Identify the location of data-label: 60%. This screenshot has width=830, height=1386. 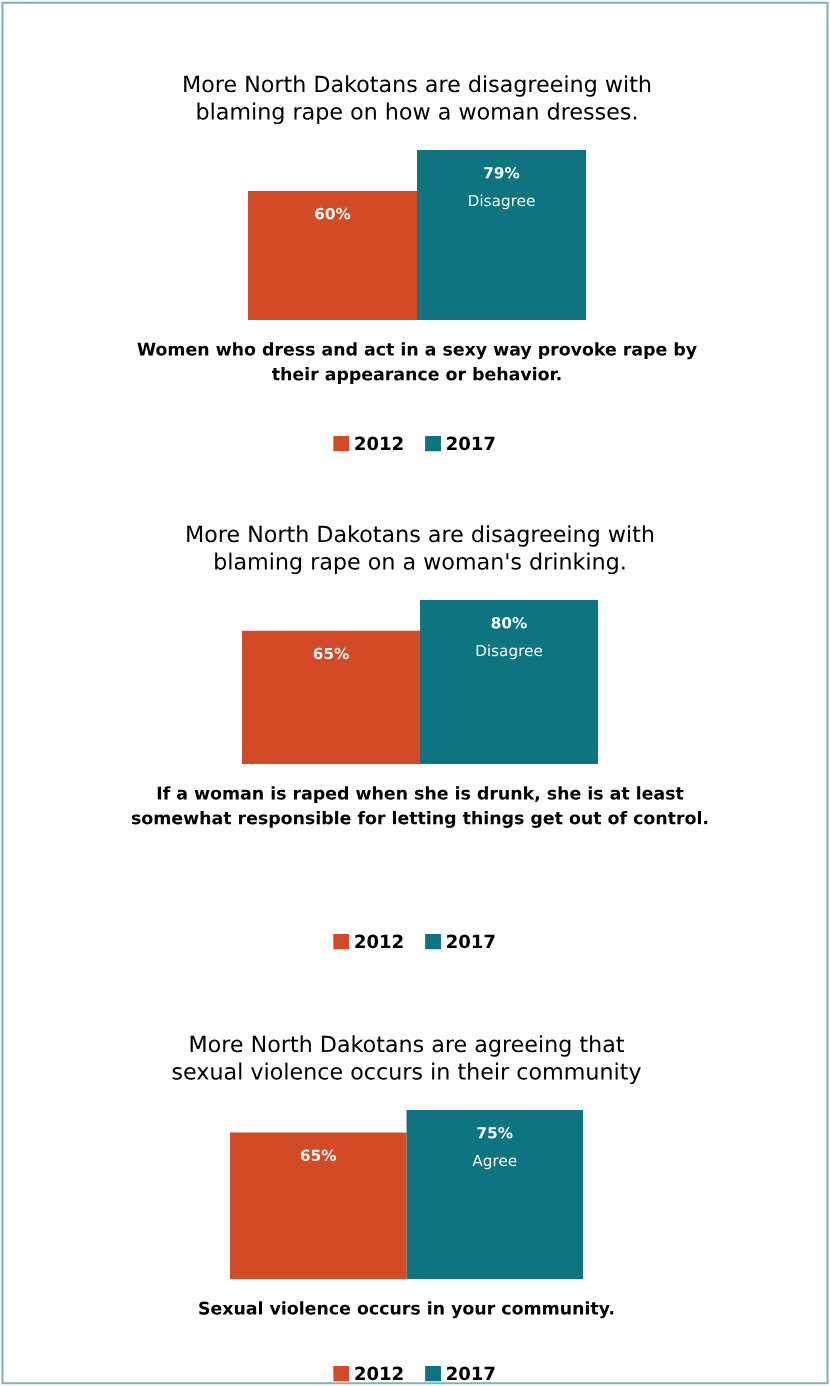
(333, 213).